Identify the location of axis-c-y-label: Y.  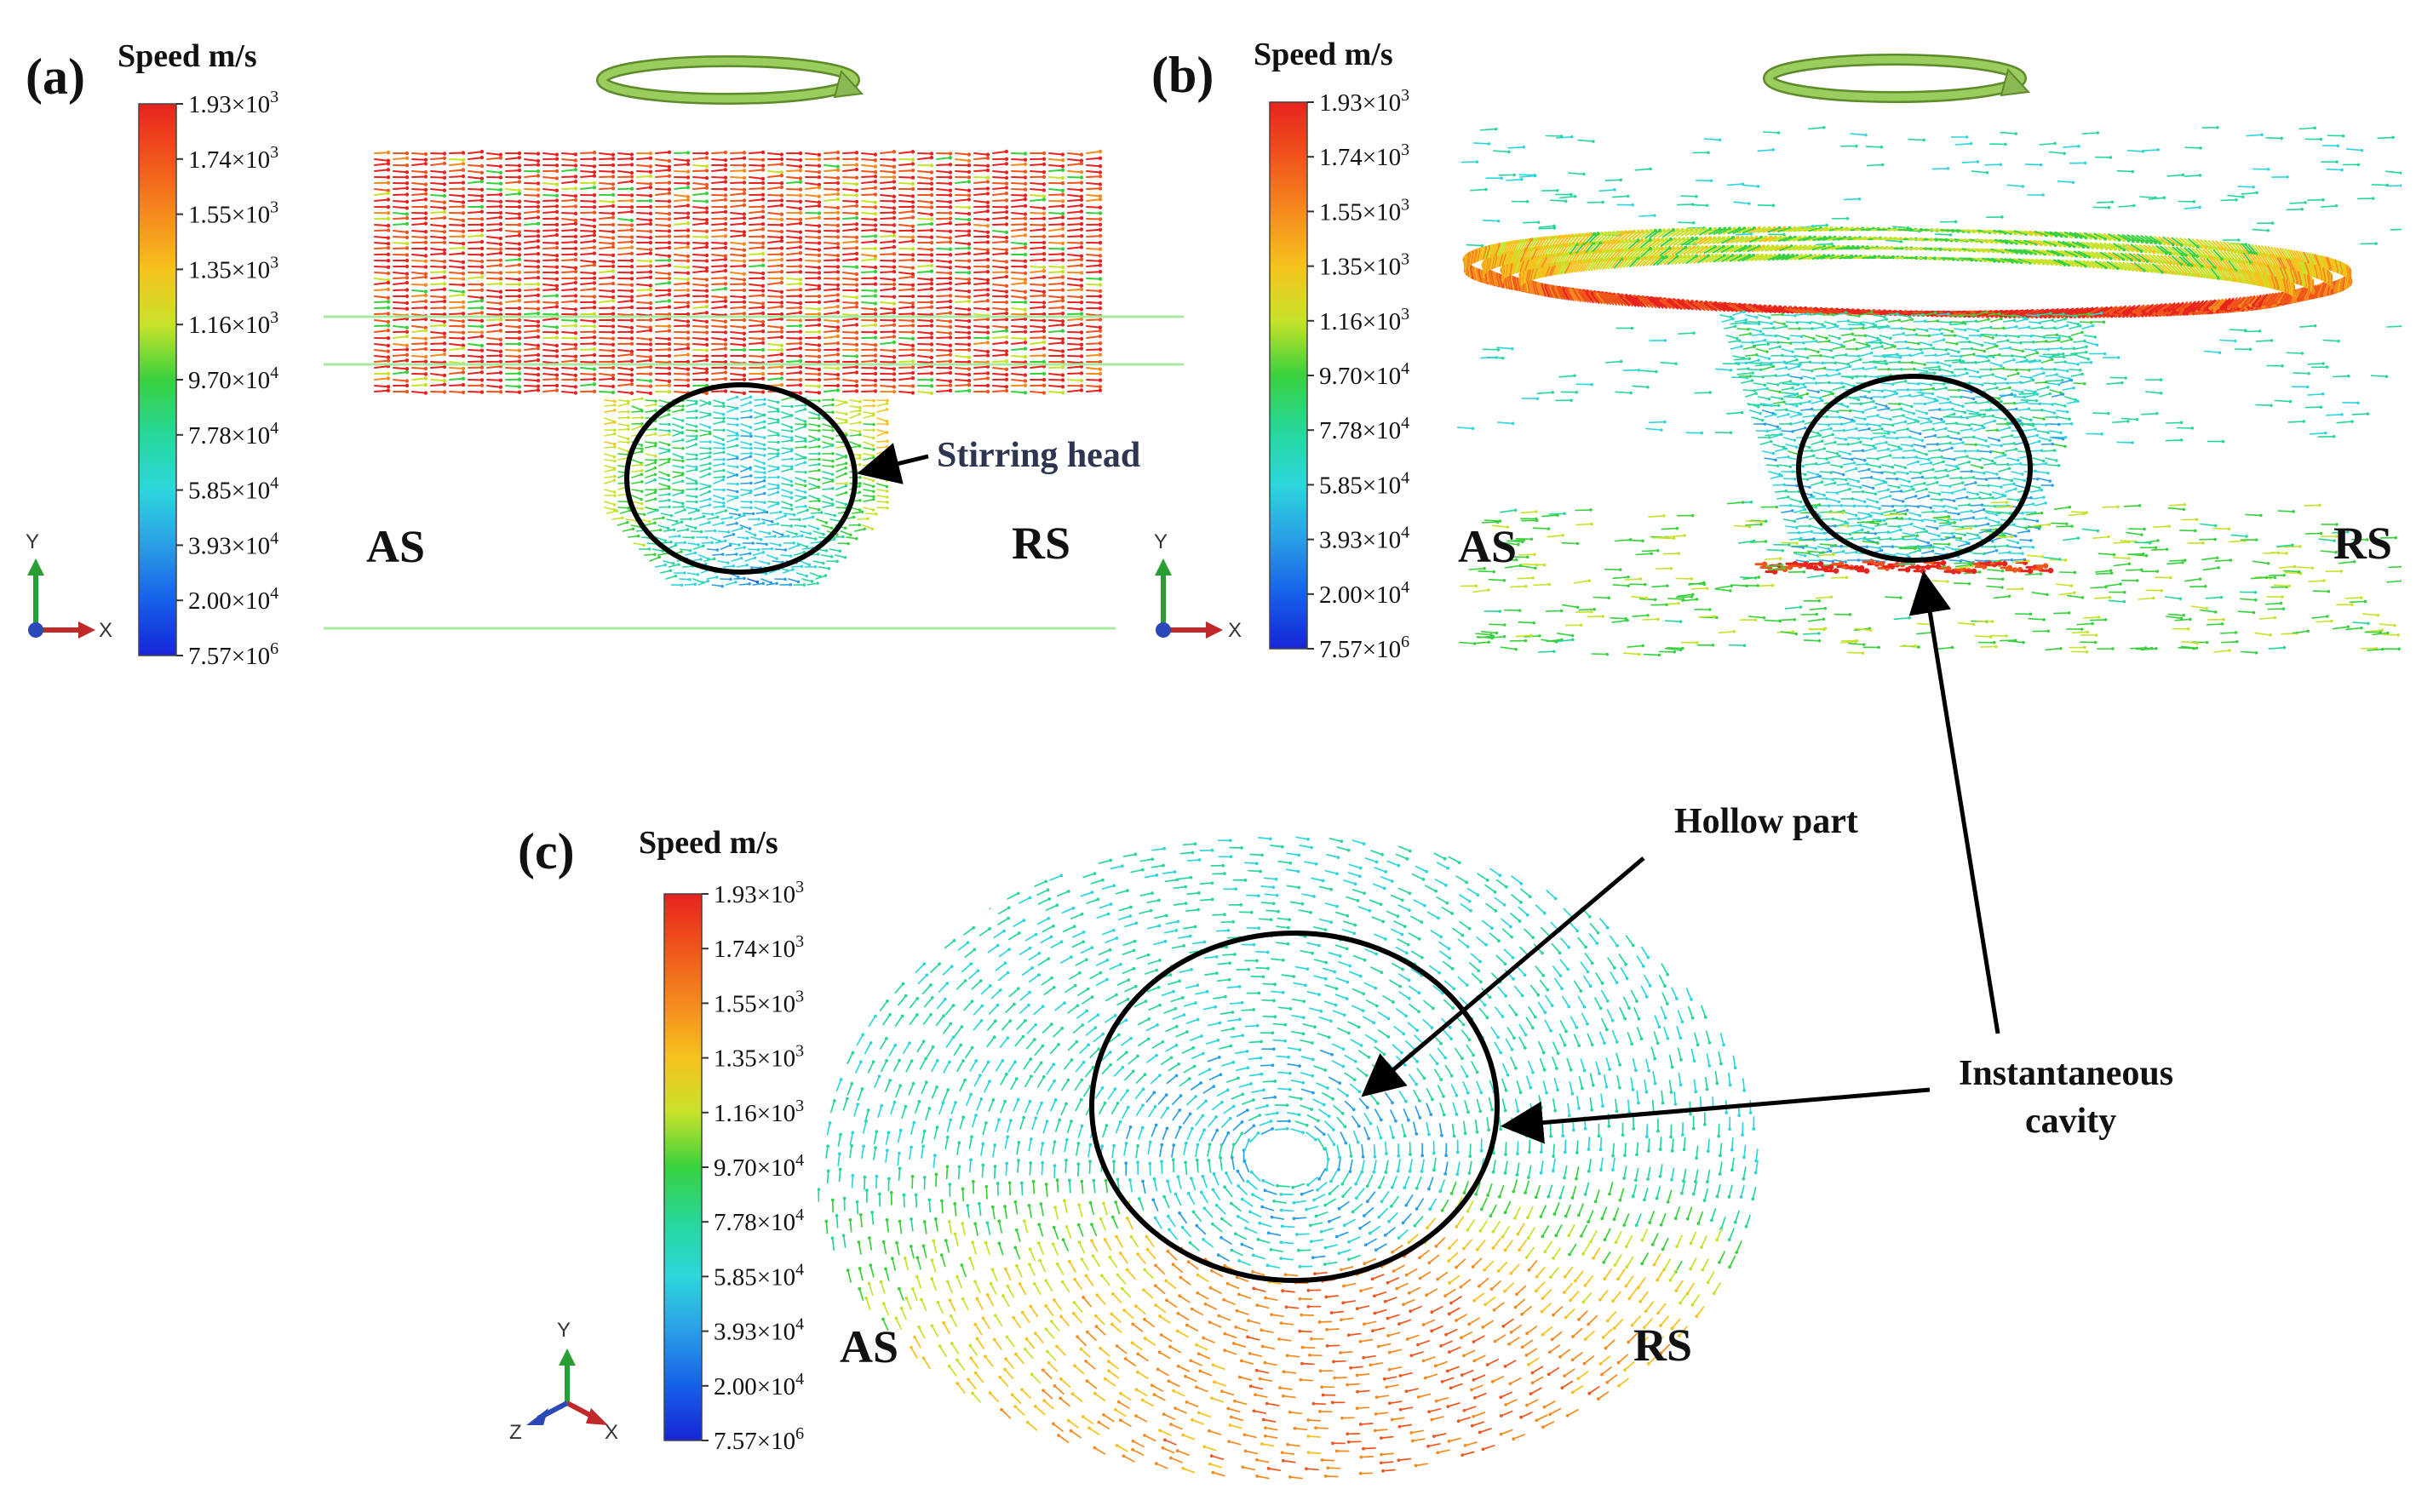
(564, 1330).